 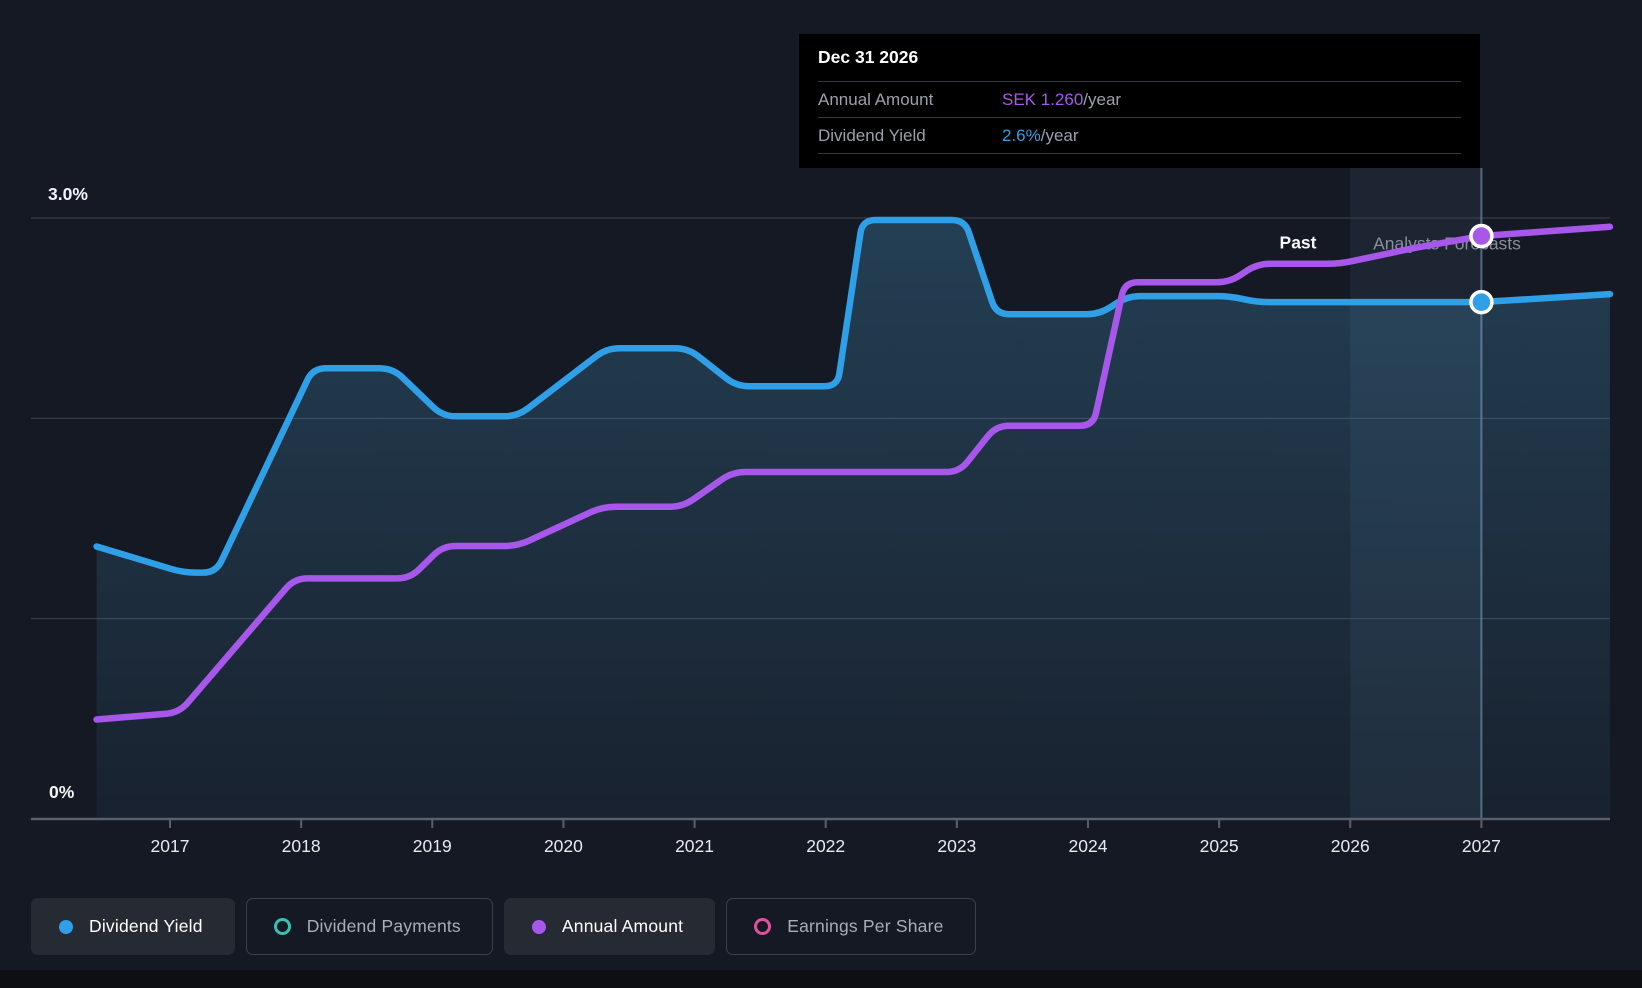 I want to click on bottom-bar, so click(x=821, y=979).